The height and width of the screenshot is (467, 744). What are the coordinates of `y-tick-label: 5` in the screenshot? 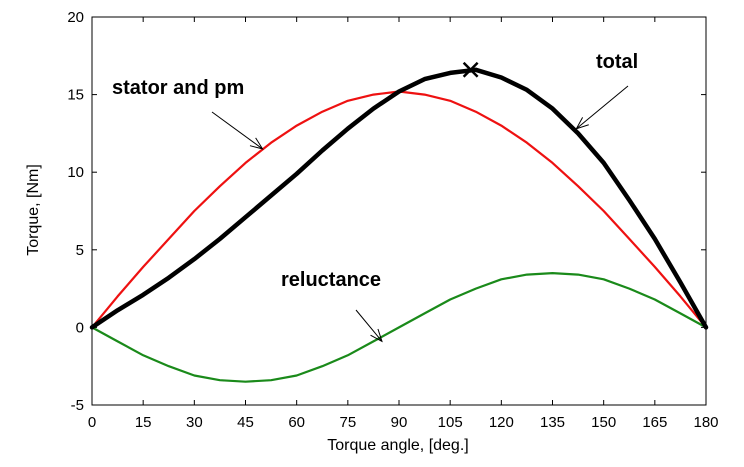 It's located at (80, 250).